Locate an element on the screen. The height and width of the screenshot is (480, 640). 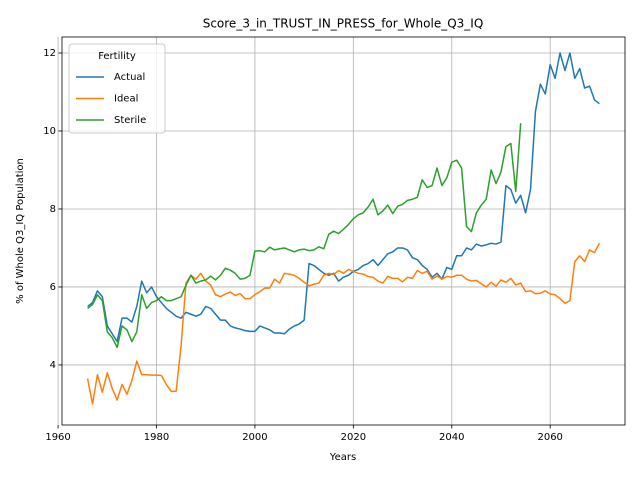
legend-label: Sterile is located at coordinates (130, 120).